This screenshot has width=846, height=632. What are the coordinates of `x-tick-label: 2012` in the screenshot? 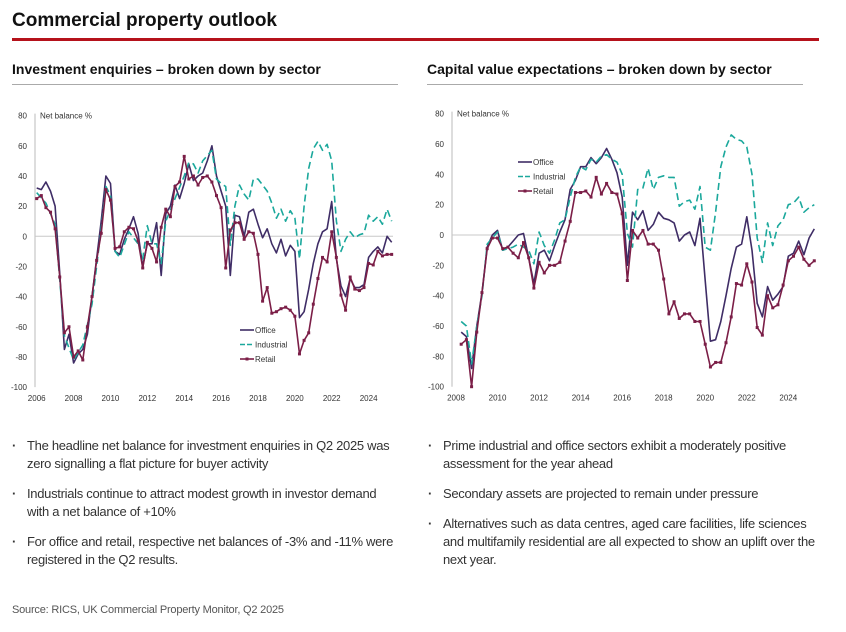 It's located at (147, 398).